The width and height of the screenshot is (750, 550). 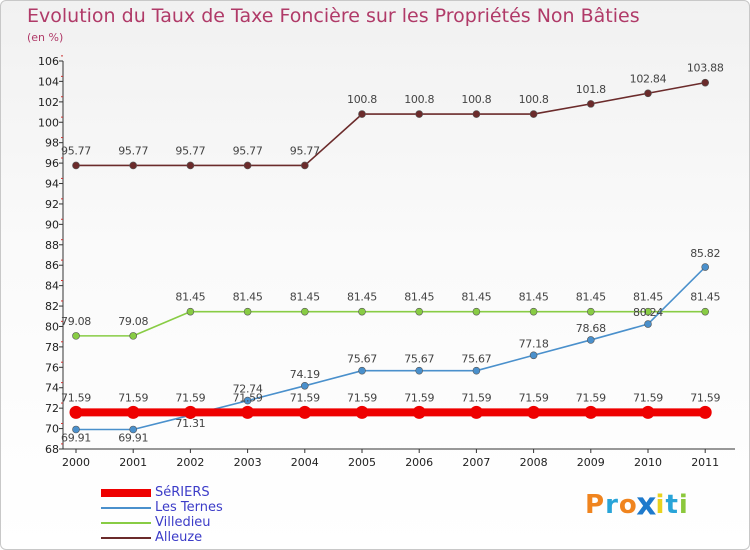 I want to click on legend-label: Les Ternes, so click(x=189, y=507).